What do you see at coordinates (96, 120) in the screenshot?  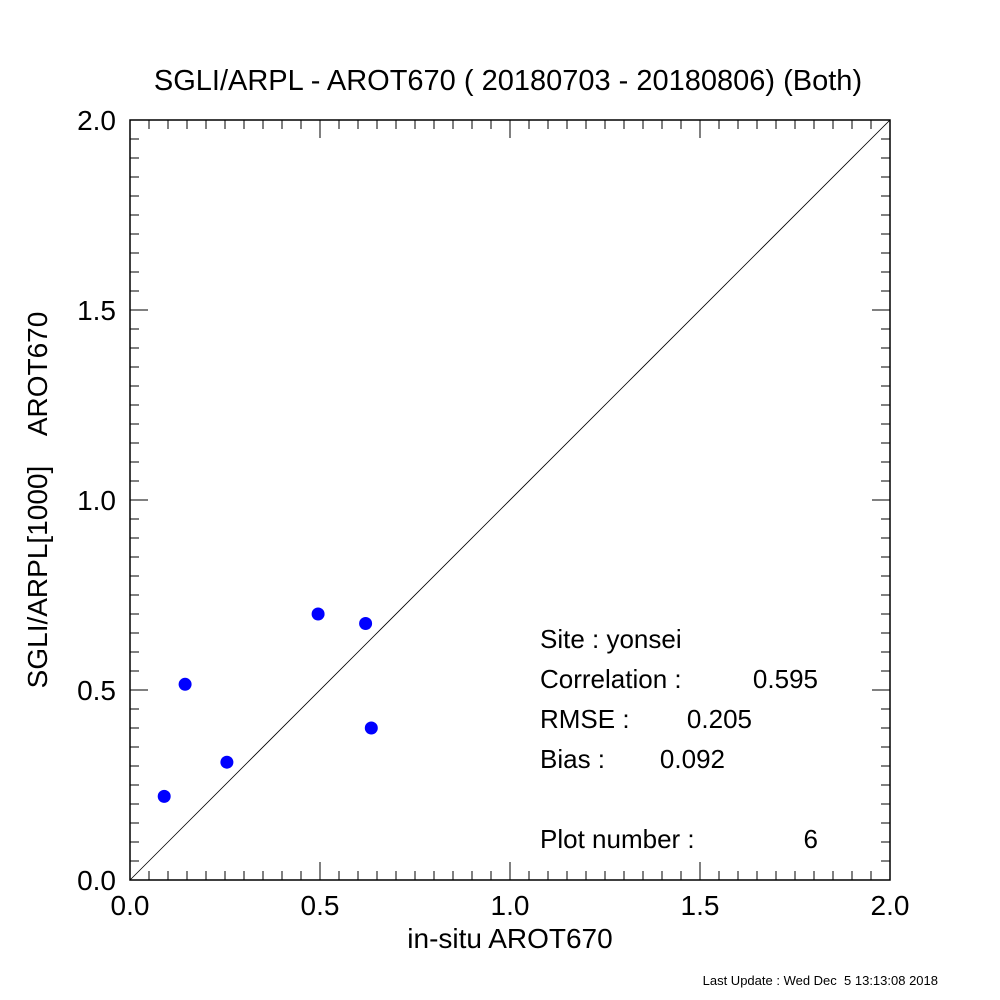 I see `y-tick-label: 2.0` at bounding box center [96, 120].